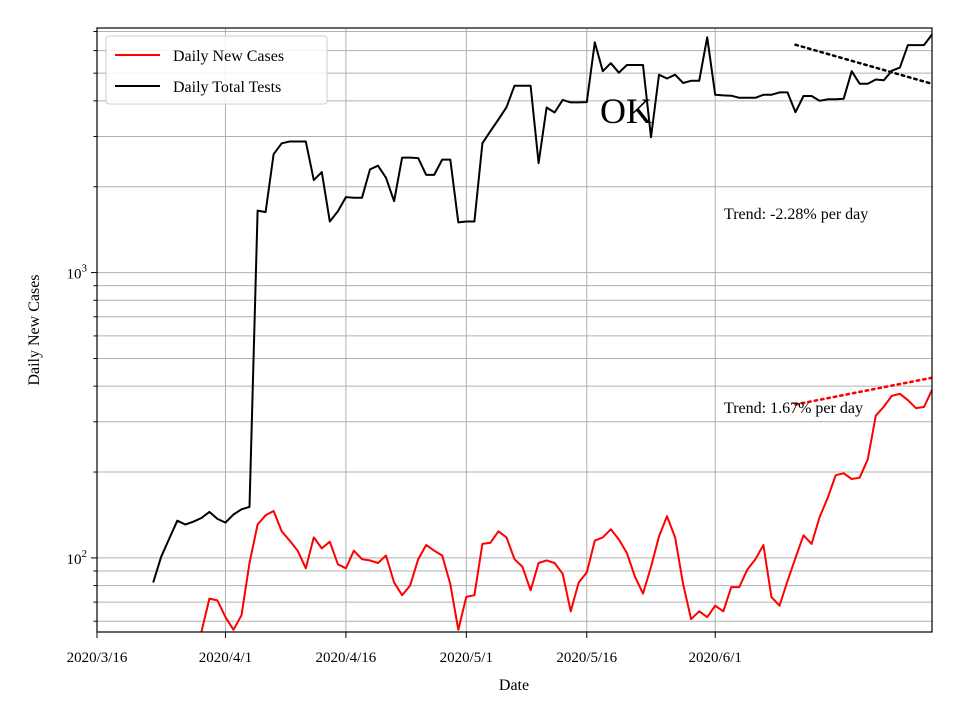  Describe the element at coordinates (227, 87) in the screenshot. I see `legend-label-tests: Daily Total Tests` at that location.